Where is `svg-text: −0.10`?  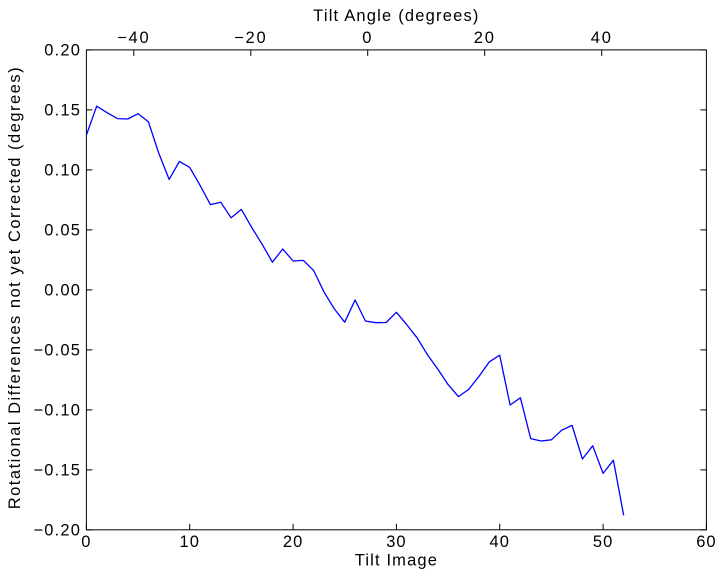 svg-text: −0.10 is located at coordinates (57, 411).